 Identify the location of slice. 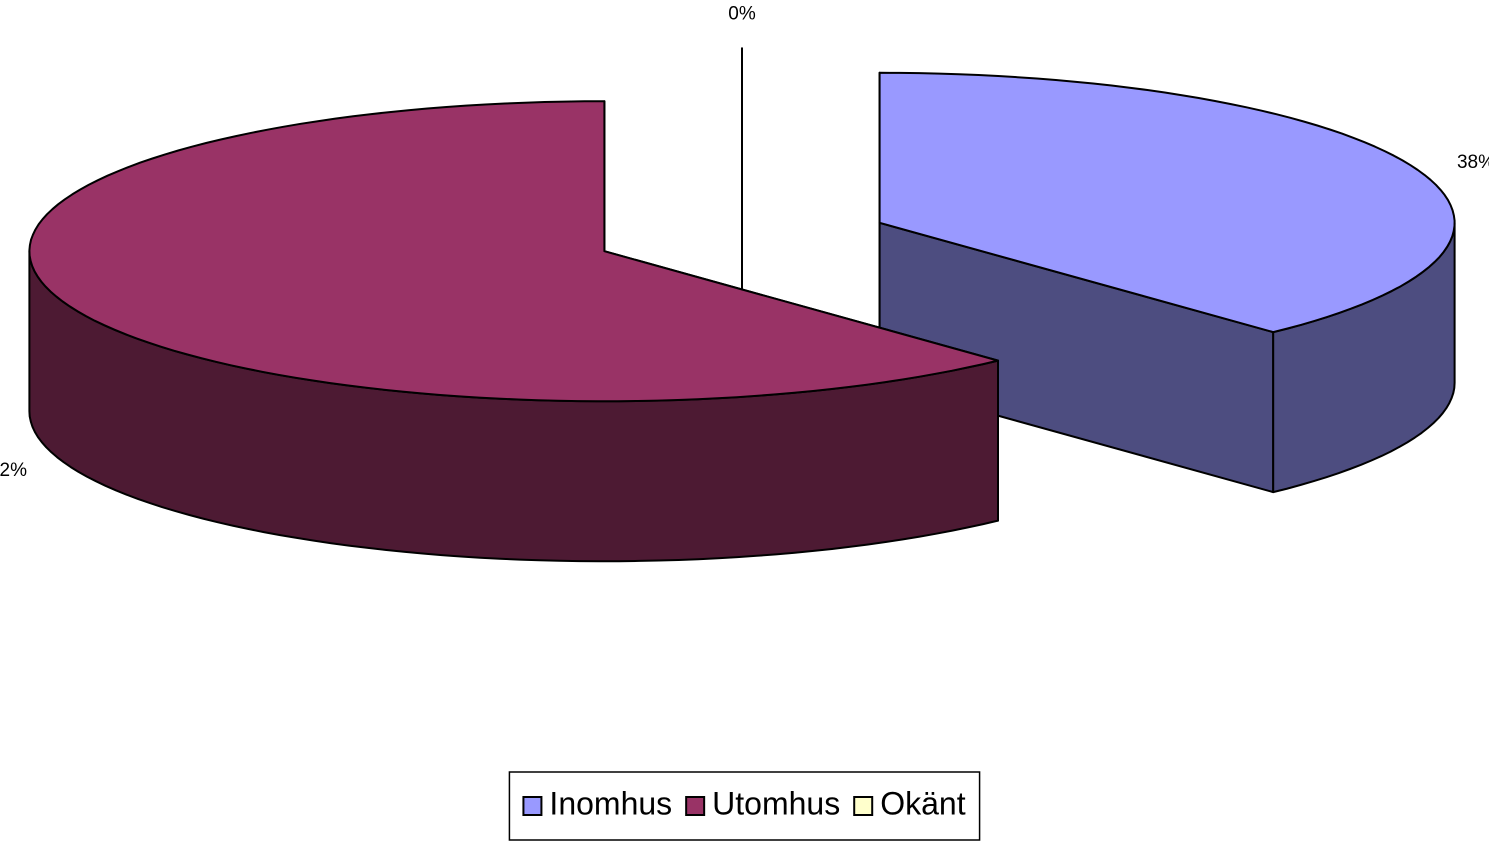
(1167, 202).